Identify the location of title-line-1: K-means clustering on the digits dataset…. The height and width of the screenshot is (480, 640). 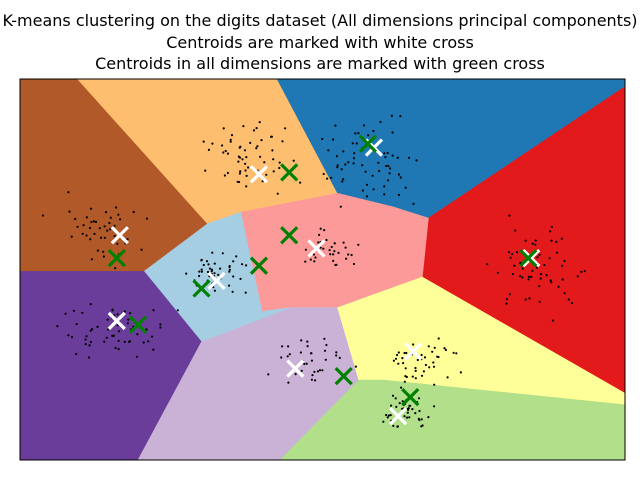
(320, 20).